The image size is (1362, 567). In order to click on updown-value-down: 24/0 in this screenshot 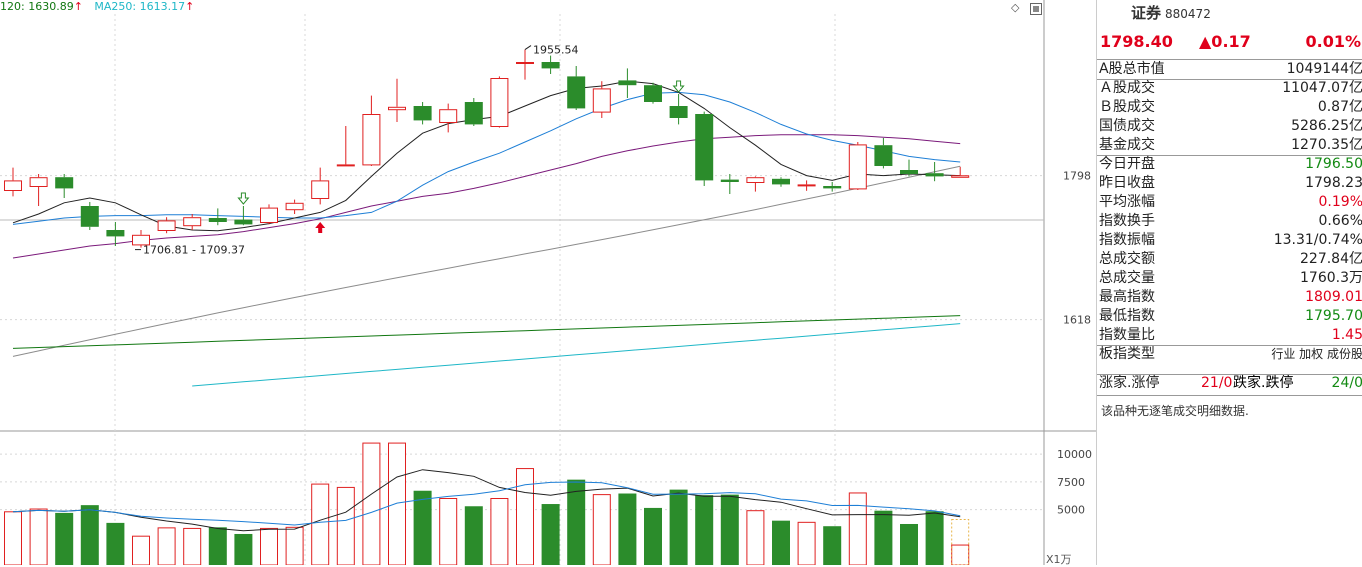, I will do `click(1346, 383)`.